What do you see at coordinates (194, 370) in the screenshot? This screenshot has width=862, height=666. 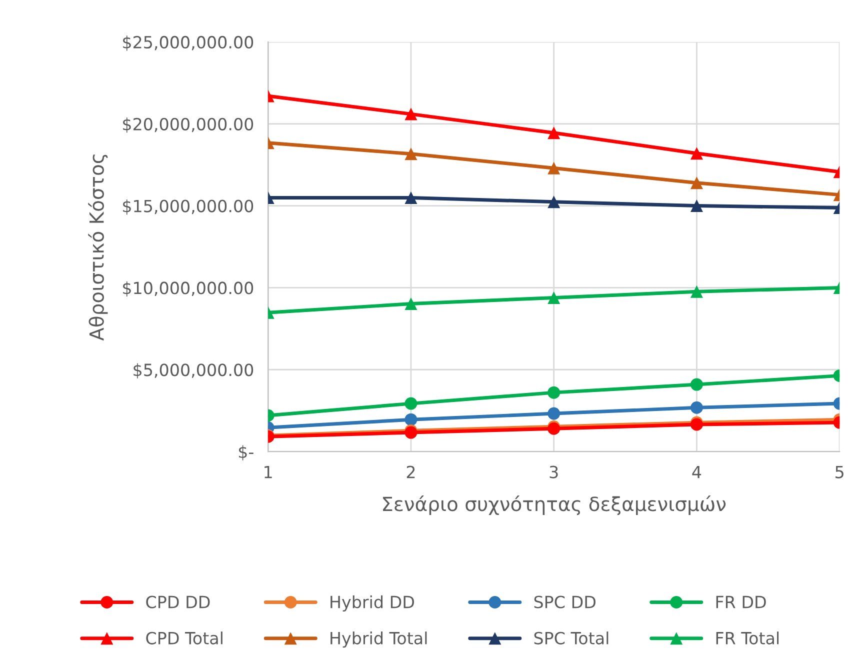 I see `y-tick-label: $5,000,000.00` at bounding box center [194, 370].